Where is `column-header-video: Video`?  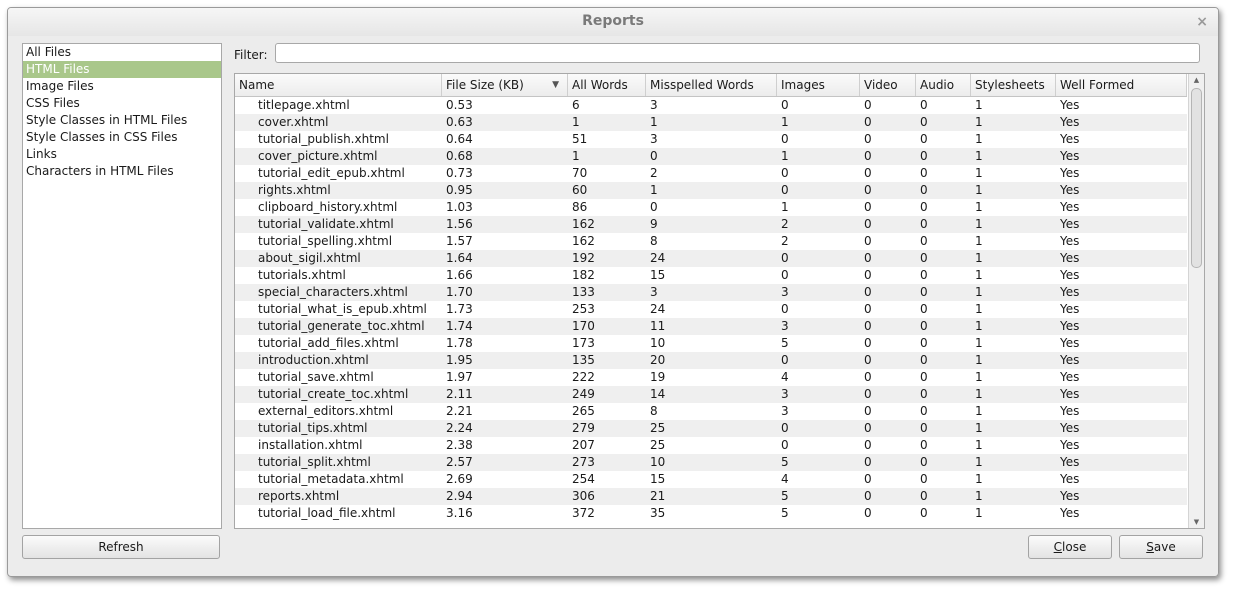 column-header-video: Video is located at coordinates (888, 85).